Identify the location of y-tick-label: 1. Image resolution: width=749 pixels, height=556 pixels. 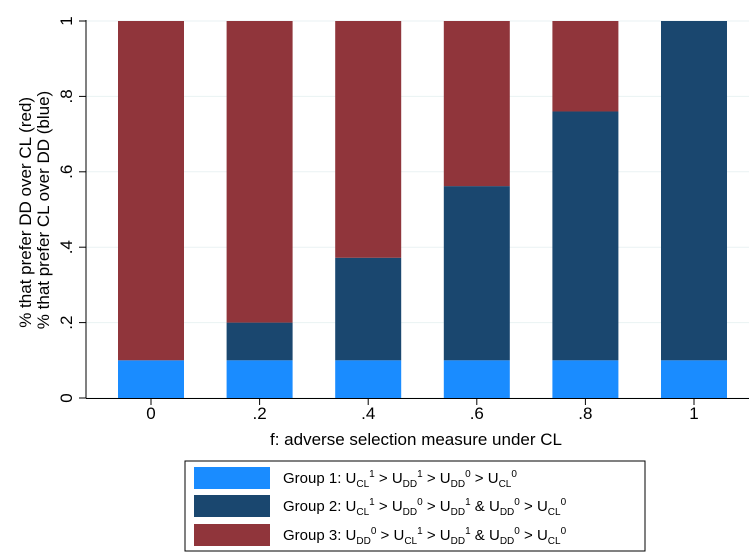
(66, 20).